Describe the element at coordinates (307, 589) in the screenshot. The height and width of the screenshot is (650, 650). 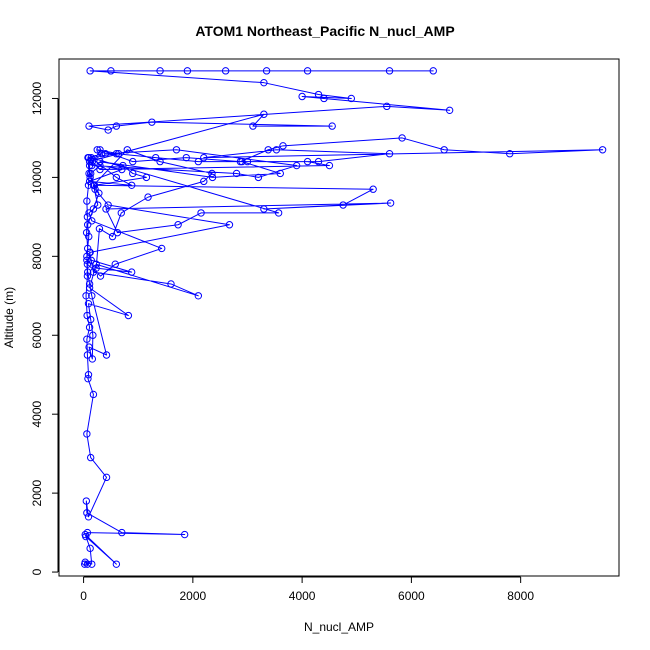
I see `x-axis: 0 2000 4000 6000 8000` at that location.